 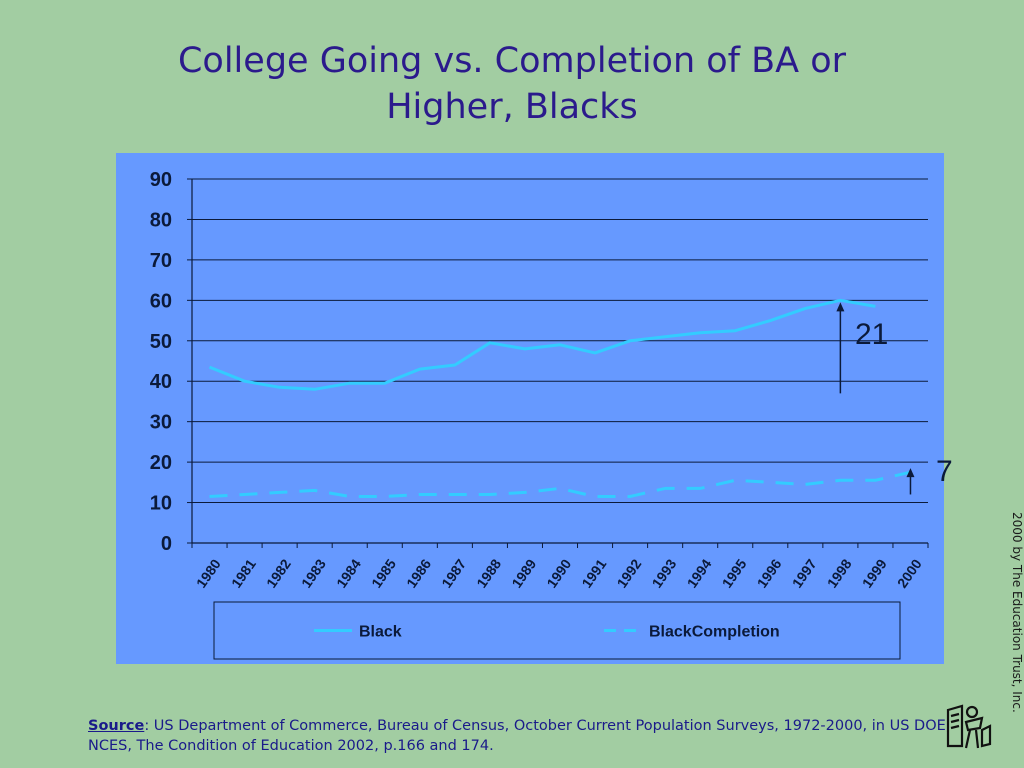 What do you see at coordinates (769, 573) in the screenshot?
I see `x-tick-label-1996: 1996` at bounding box center [769, 573].